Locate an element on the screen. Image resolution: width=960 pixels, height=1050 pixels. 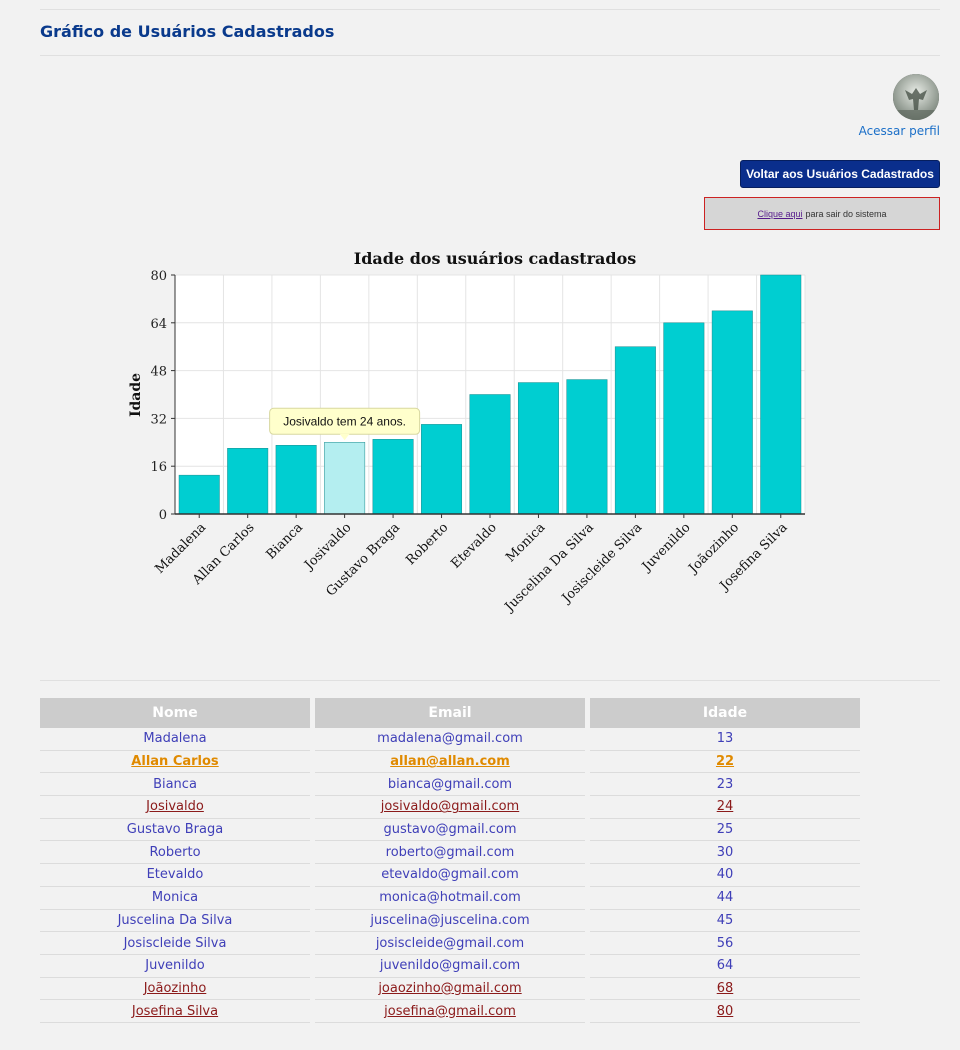
cell-nome: Monica is located at coordinates (175, 898).